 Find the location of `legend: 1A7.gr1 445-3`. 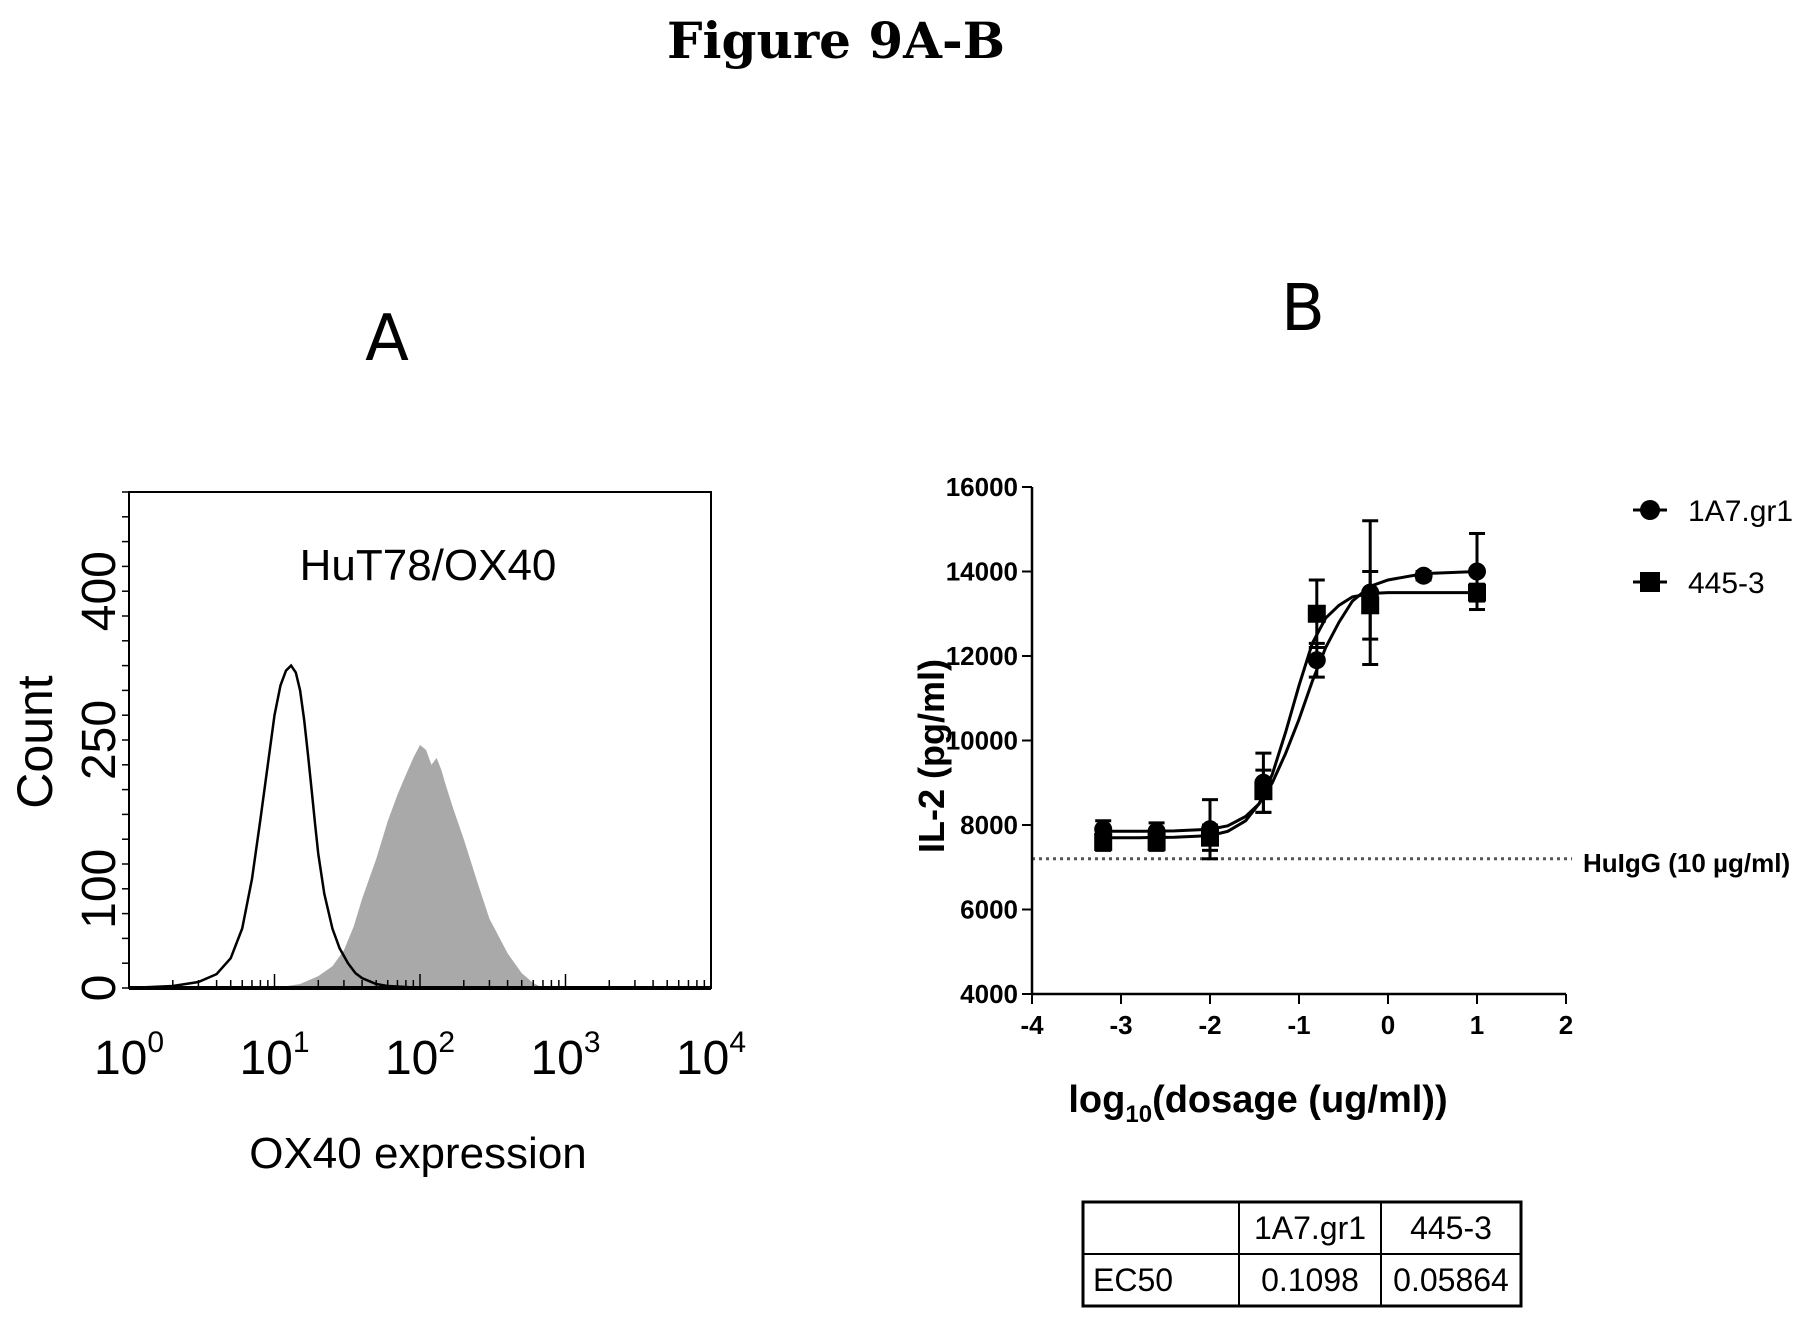

legend: 1A7.gr1 445-3 is located at coordinates (1713, 547).